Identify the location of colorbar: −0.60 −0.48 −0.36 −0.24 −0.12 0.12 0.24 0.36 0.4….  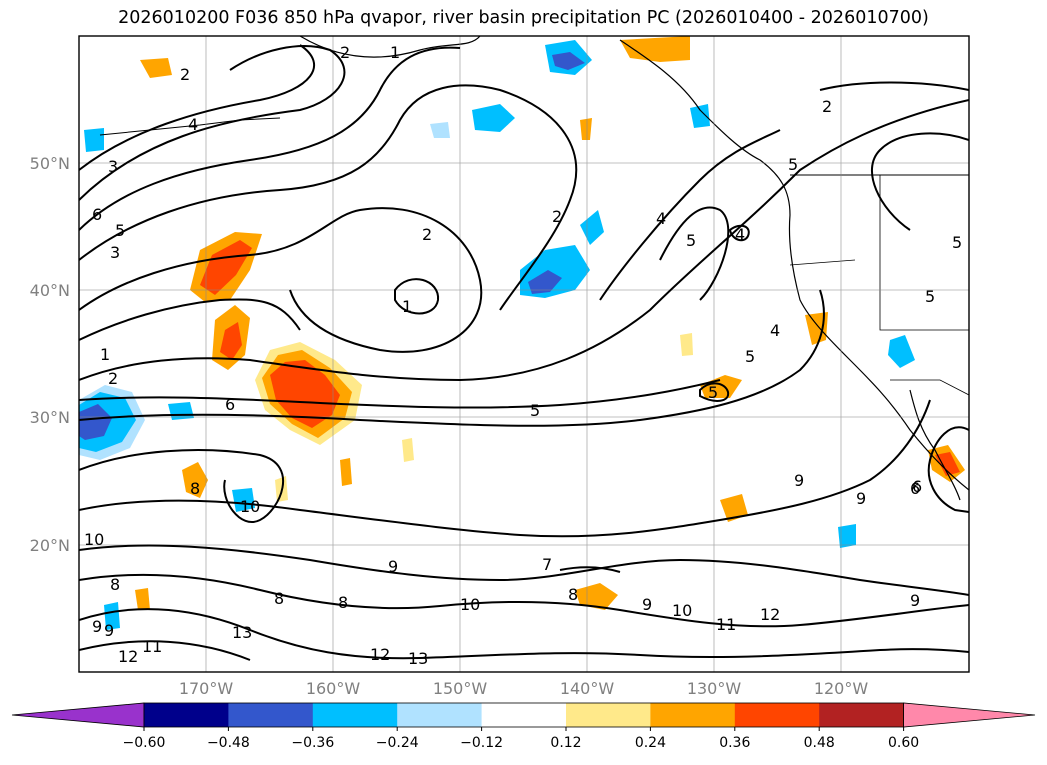
(523, 726).